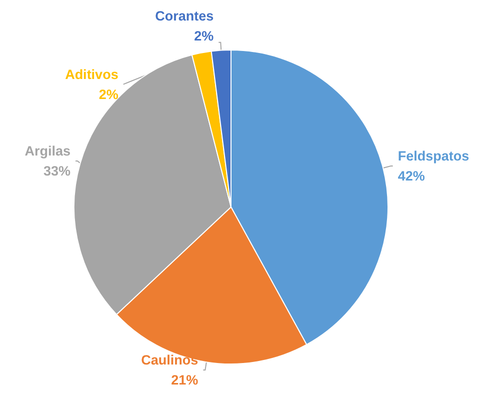  Describe the element at coordinates (184, 380) in the screenshot. I see `data-label: 21%` at that location.